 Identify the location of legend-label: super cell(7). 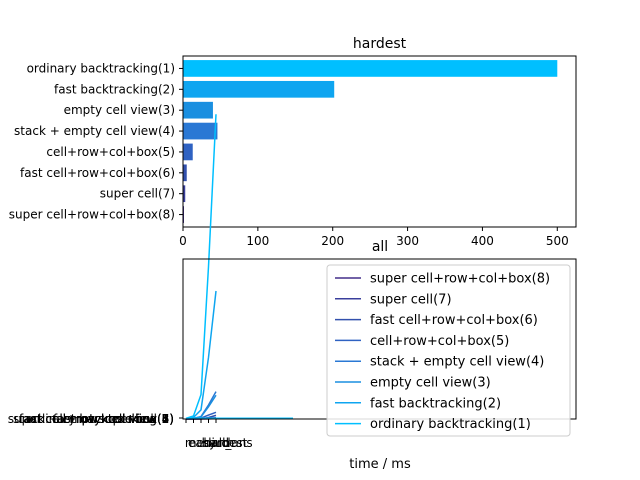
(411, 299).